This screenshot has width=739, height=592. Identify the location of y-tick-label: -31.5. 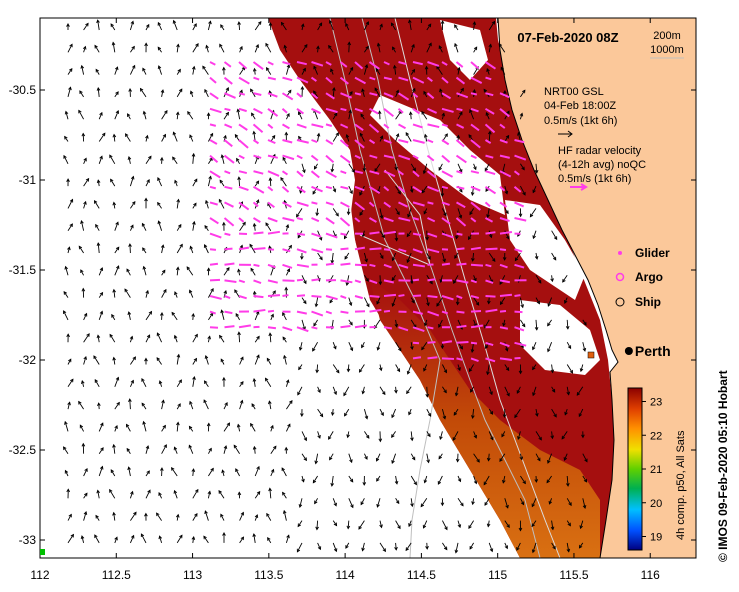
(23, 270).